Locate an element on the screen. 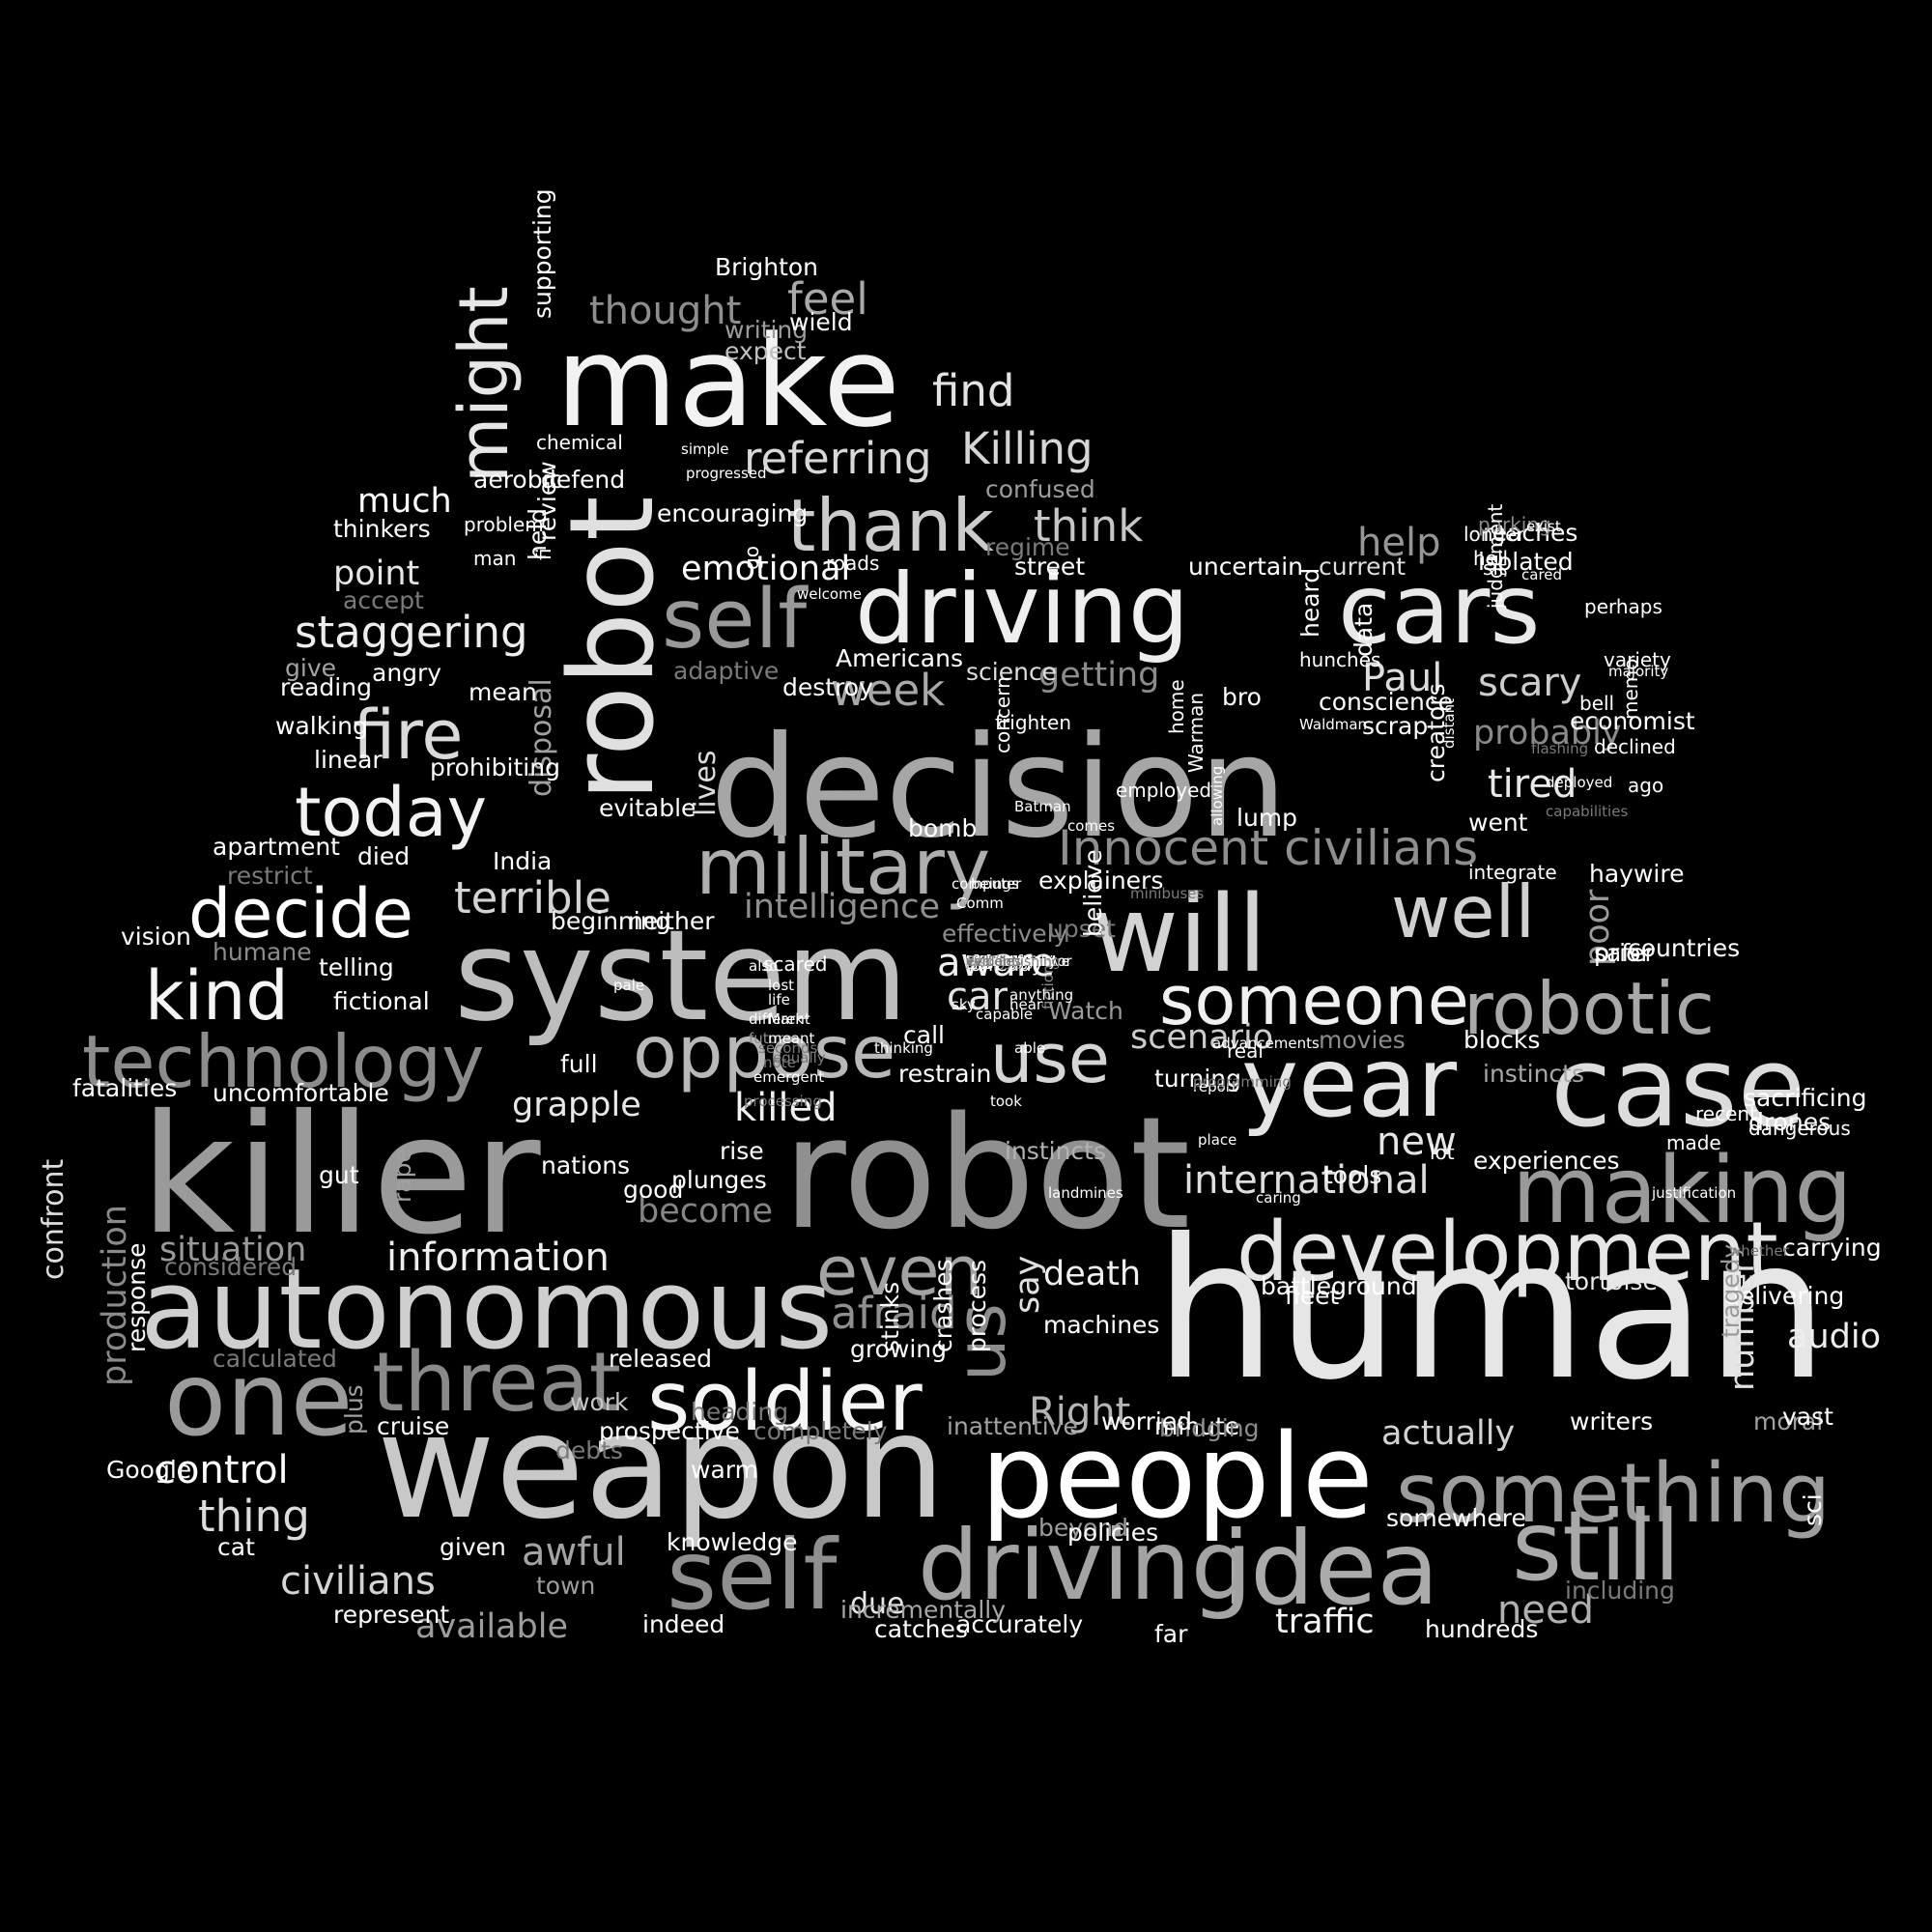  word-catches: catches is located at coordinates (921, 1629).